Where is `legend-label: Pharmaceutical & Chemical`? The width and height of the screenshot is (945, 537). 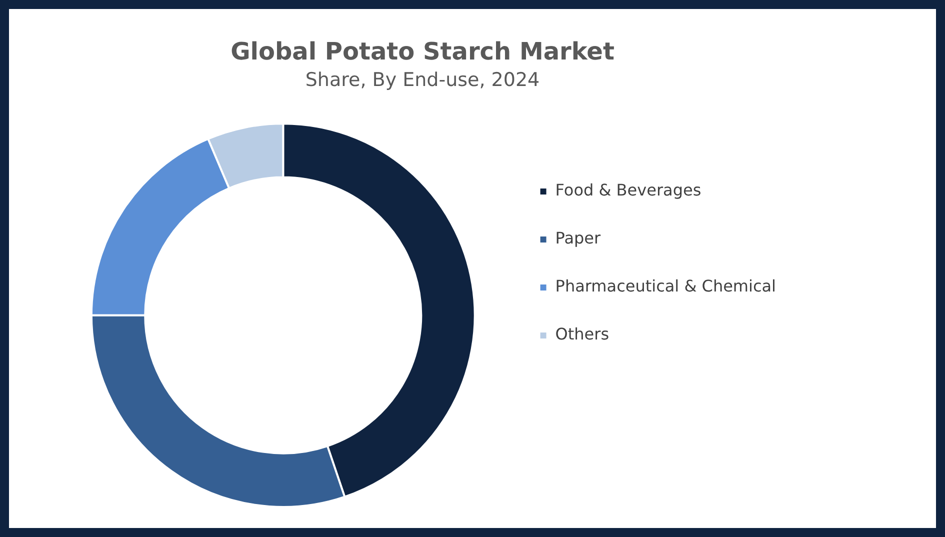
legend-label: Pharmaceutical & Chemical is located at coordinates (665, 286).